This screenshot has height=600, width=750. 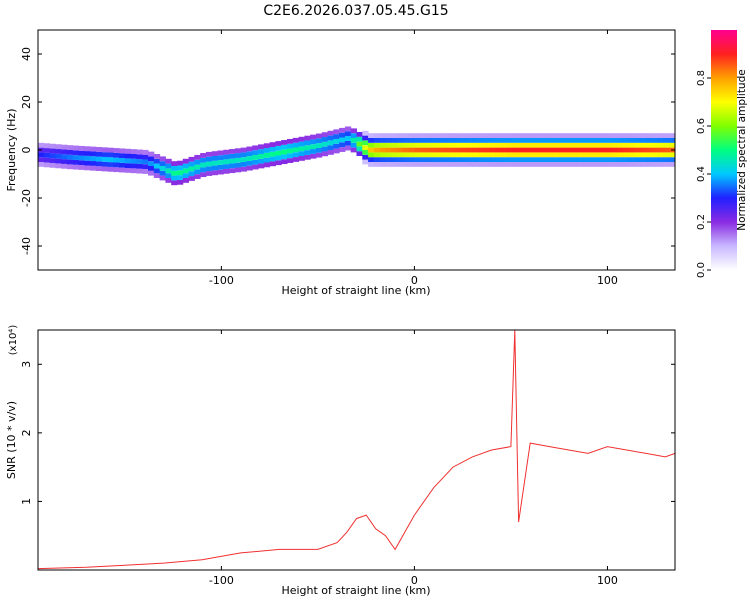 What do you see at coordinates (607, 280) in the screenshot?
I see `x-tick-label: 100` at bounding box center [607, 280].